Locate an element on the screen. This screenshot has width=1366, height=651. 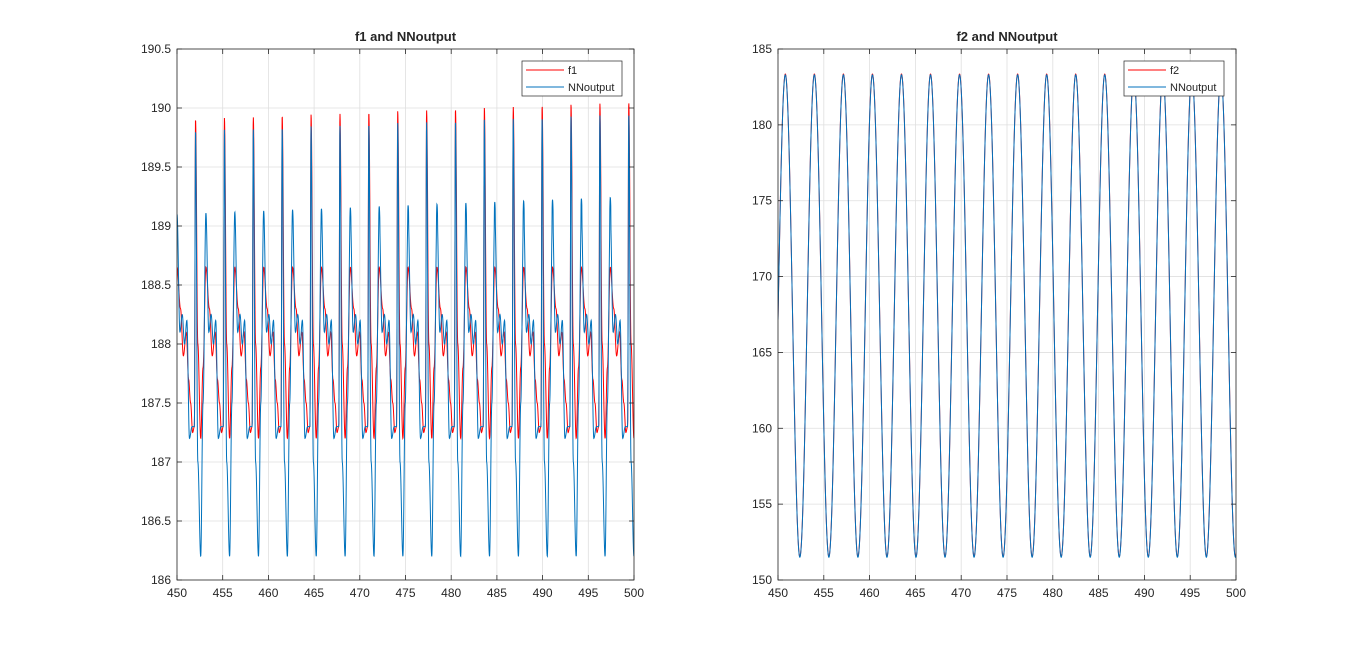
y-tick-label: 186.5 is located at coordinates (156, 521).